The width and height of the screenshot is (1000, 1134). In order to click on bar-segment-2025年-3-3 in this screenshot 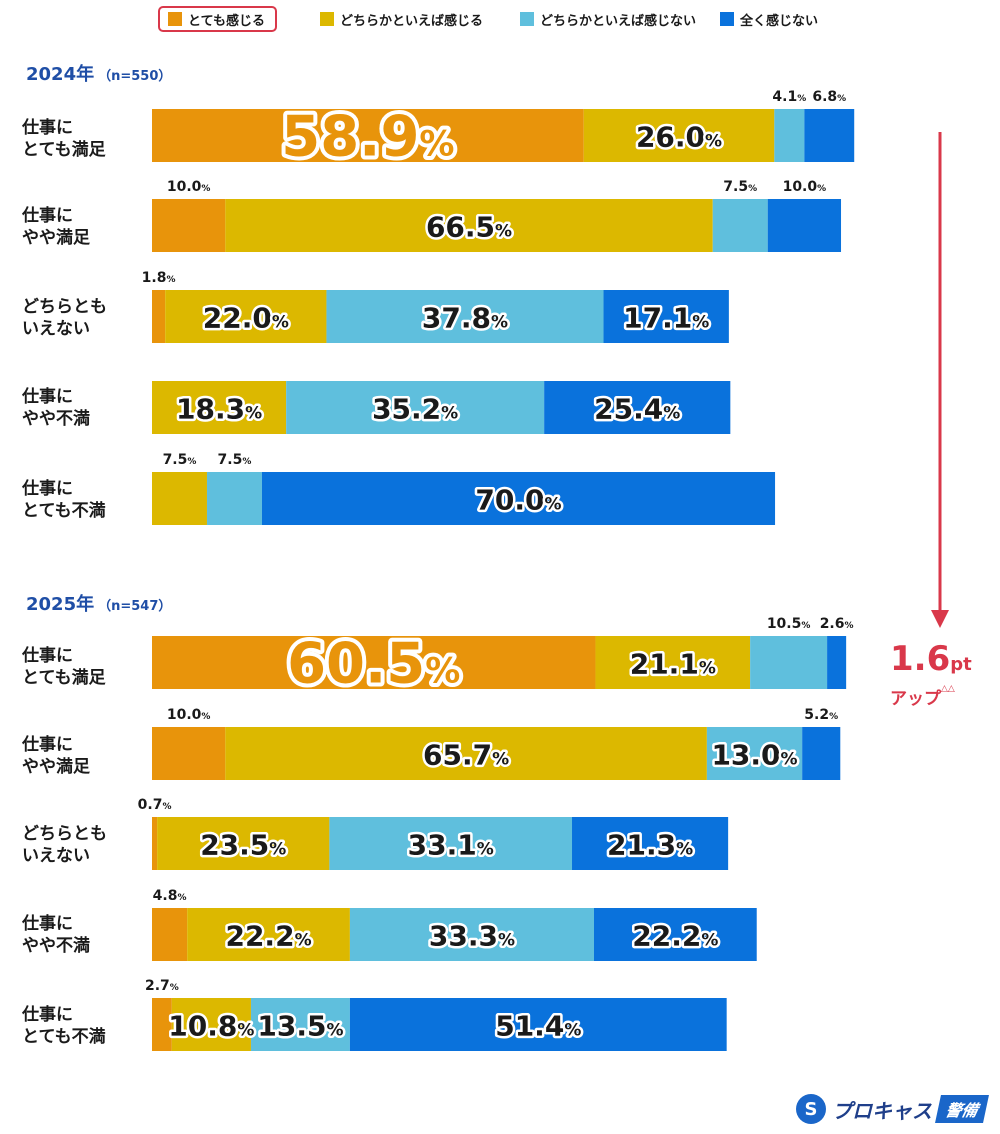, I will do `click(675, 934)`.